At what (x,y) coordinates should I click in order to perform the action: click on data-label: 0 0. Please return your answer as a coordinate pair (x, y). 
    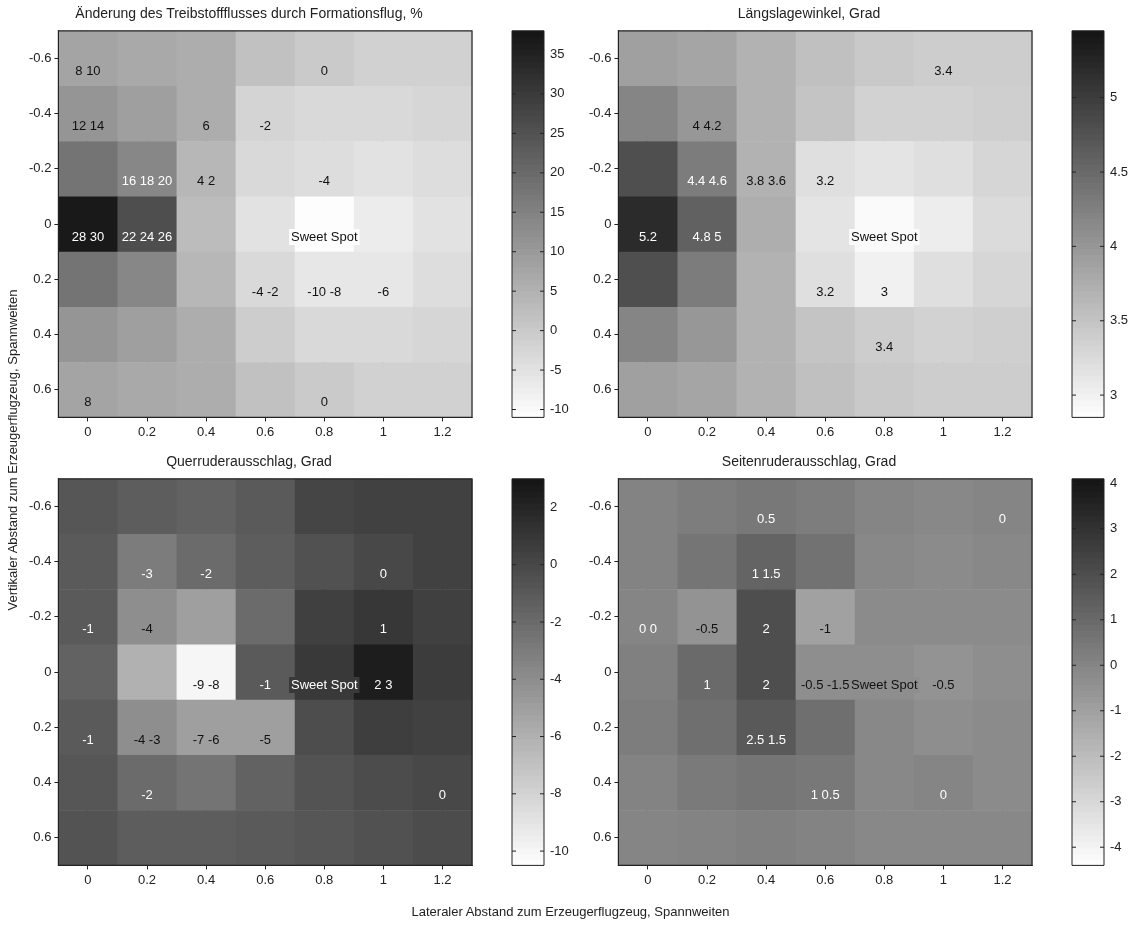
    Looking at the image, I should click on (647, 629).